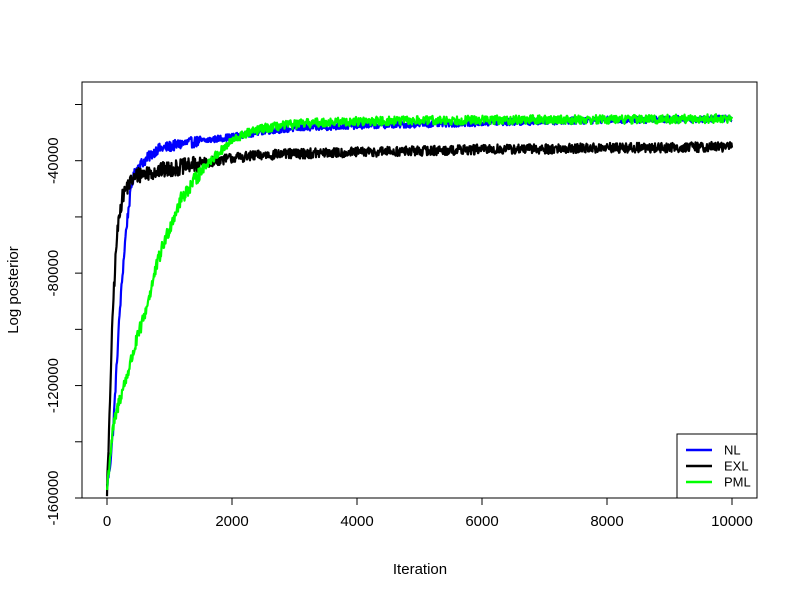 Image resolution: width=800 pixels, height=600 pixels. I want to click on x-tick-label: 4000, so click(356, 521).